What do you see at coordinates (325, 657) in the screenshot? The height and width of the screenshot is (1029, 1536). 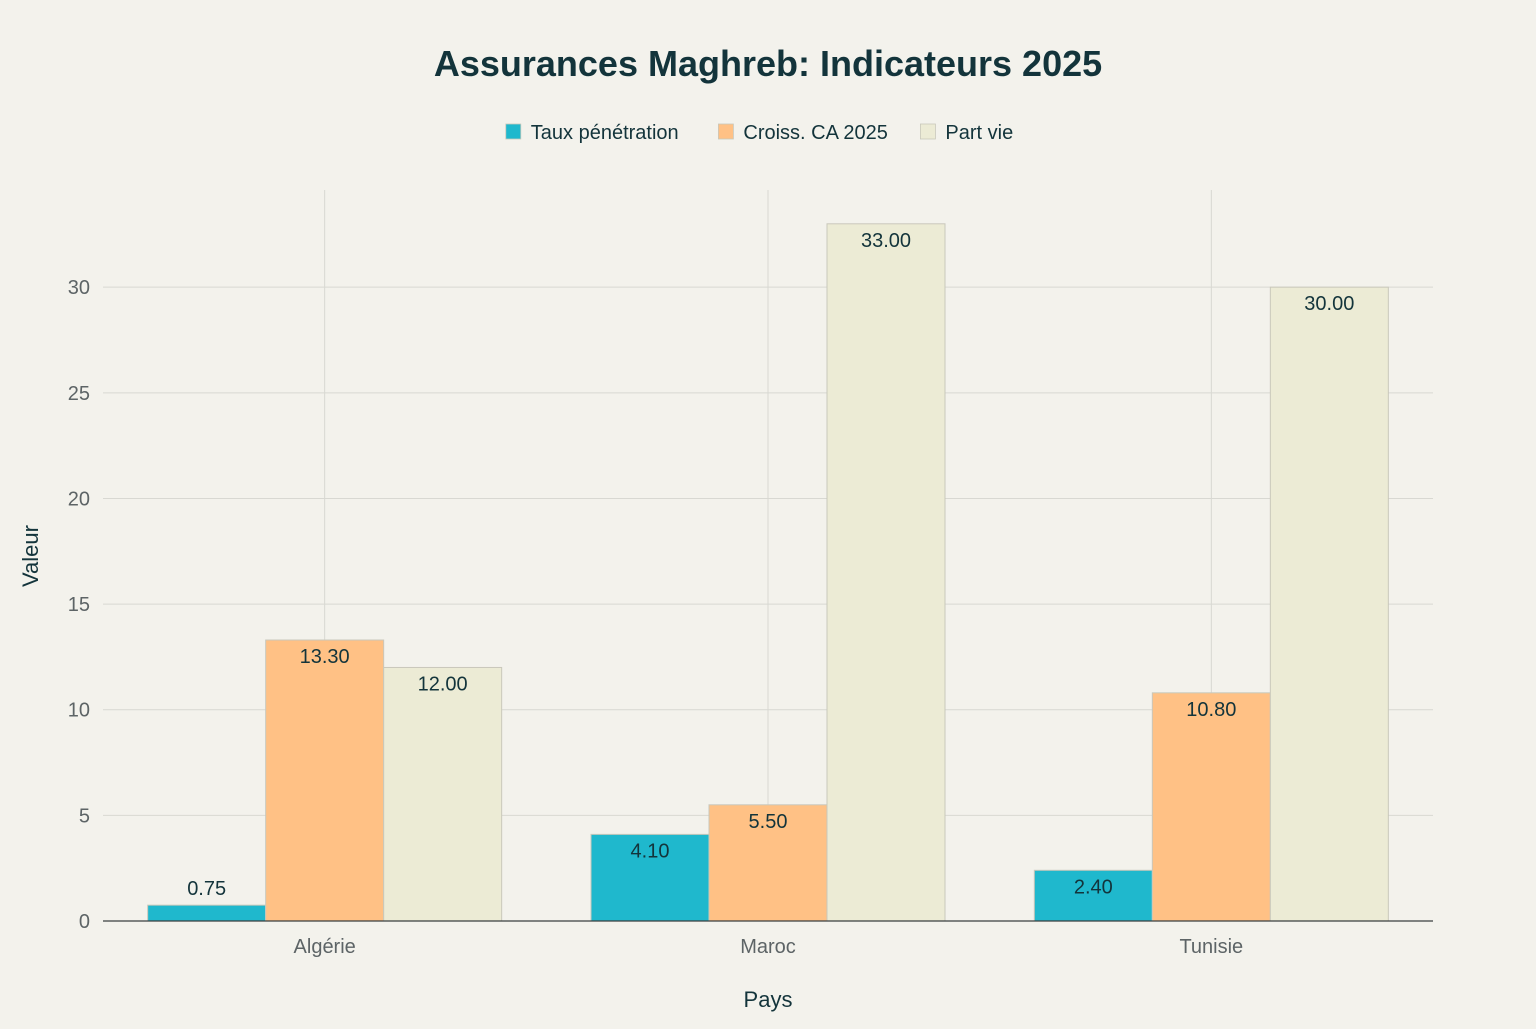 I see `data-label-croiss-ca-2025-algerie: 13.30` at bounding box center [325, 657].